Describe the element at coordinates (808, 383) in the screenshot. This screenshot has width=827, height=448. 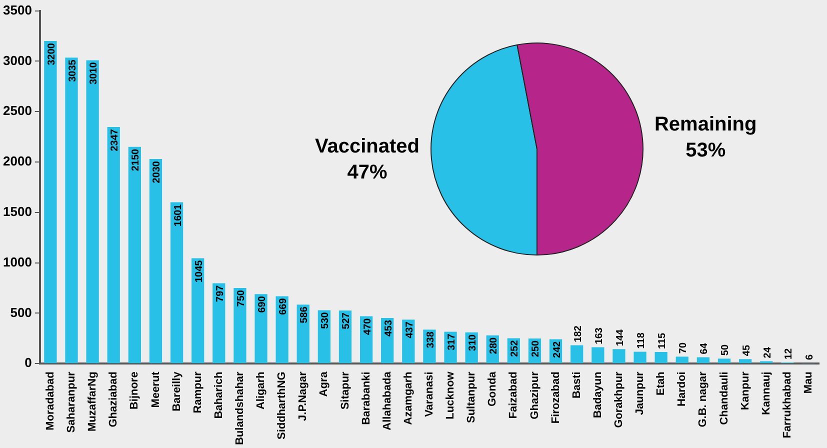
I see `x-tick-label: Mau` at that location.